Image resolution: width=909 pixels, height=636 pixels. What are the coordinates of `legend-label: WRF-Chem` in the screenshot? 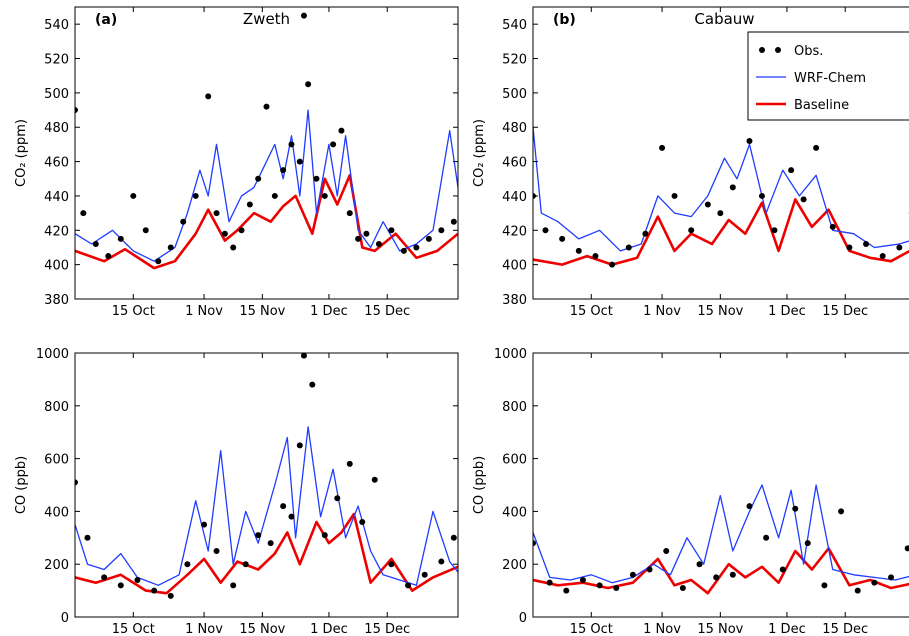 It's located at (830, 78).